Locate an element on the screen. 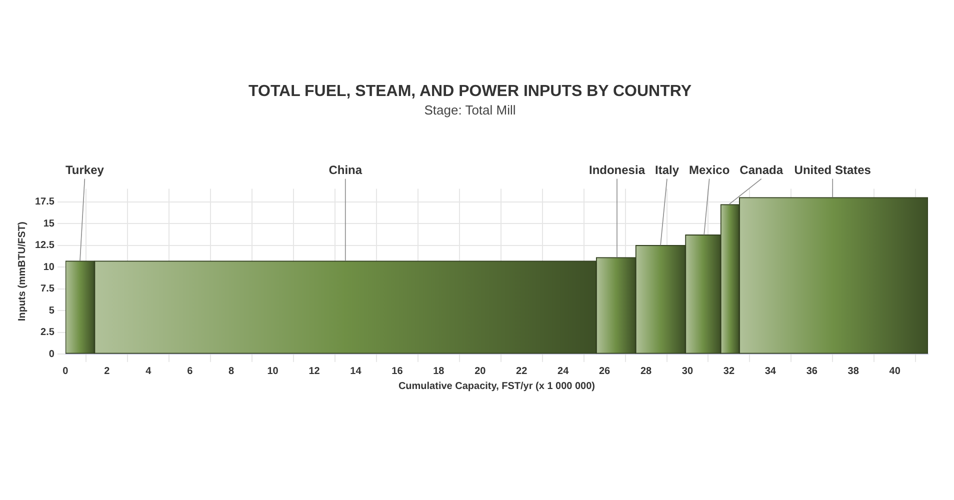 The width and height of the screenshot is (954, 500). x-tick-label: 40 is located at coordinates (895, 371).